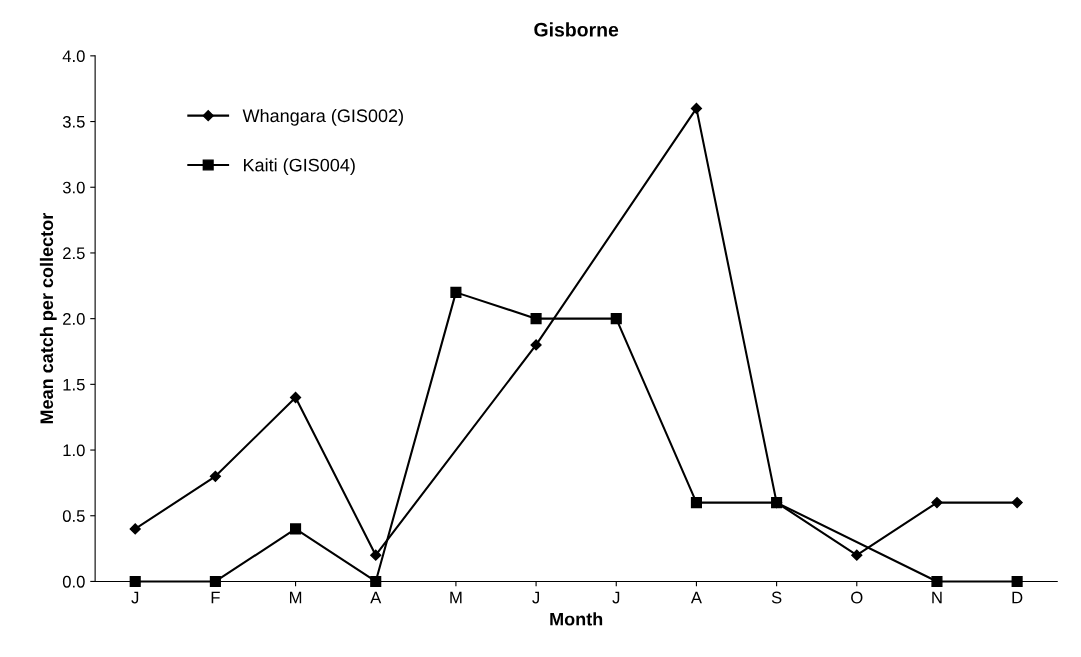 The width and height of the screenshot is (1081, 657). Describe the element at coordinates (74, 450) in the screenshot. I see `y-tick-label: 1.0` at that location.